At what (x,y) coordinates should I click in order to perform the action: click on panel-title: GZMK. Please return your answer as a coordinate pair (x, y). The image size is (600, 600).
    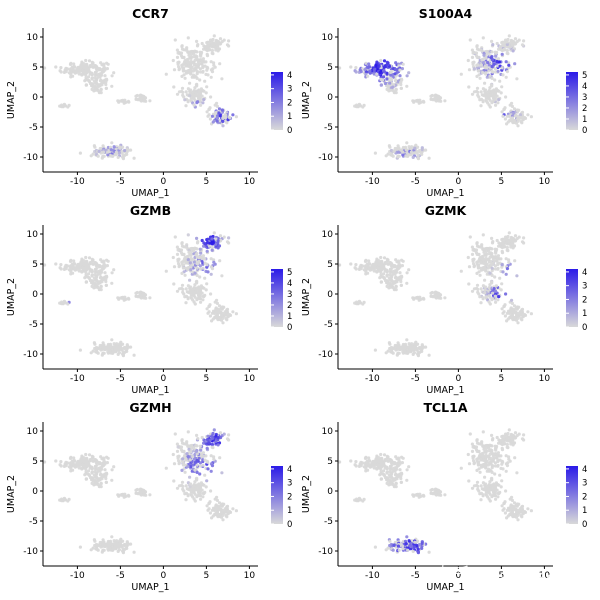
    Looking at the image, I should click on (446, 210).